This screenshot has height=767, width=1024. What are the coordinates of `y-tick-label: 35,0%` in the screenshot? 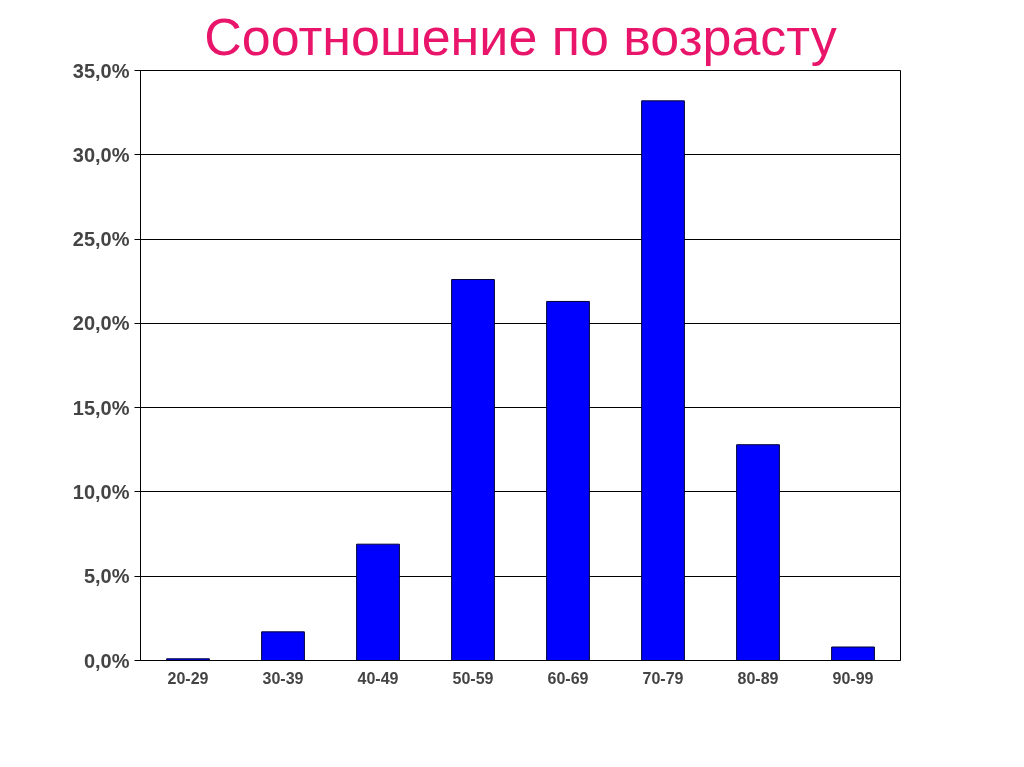 It's located at (101, 70).